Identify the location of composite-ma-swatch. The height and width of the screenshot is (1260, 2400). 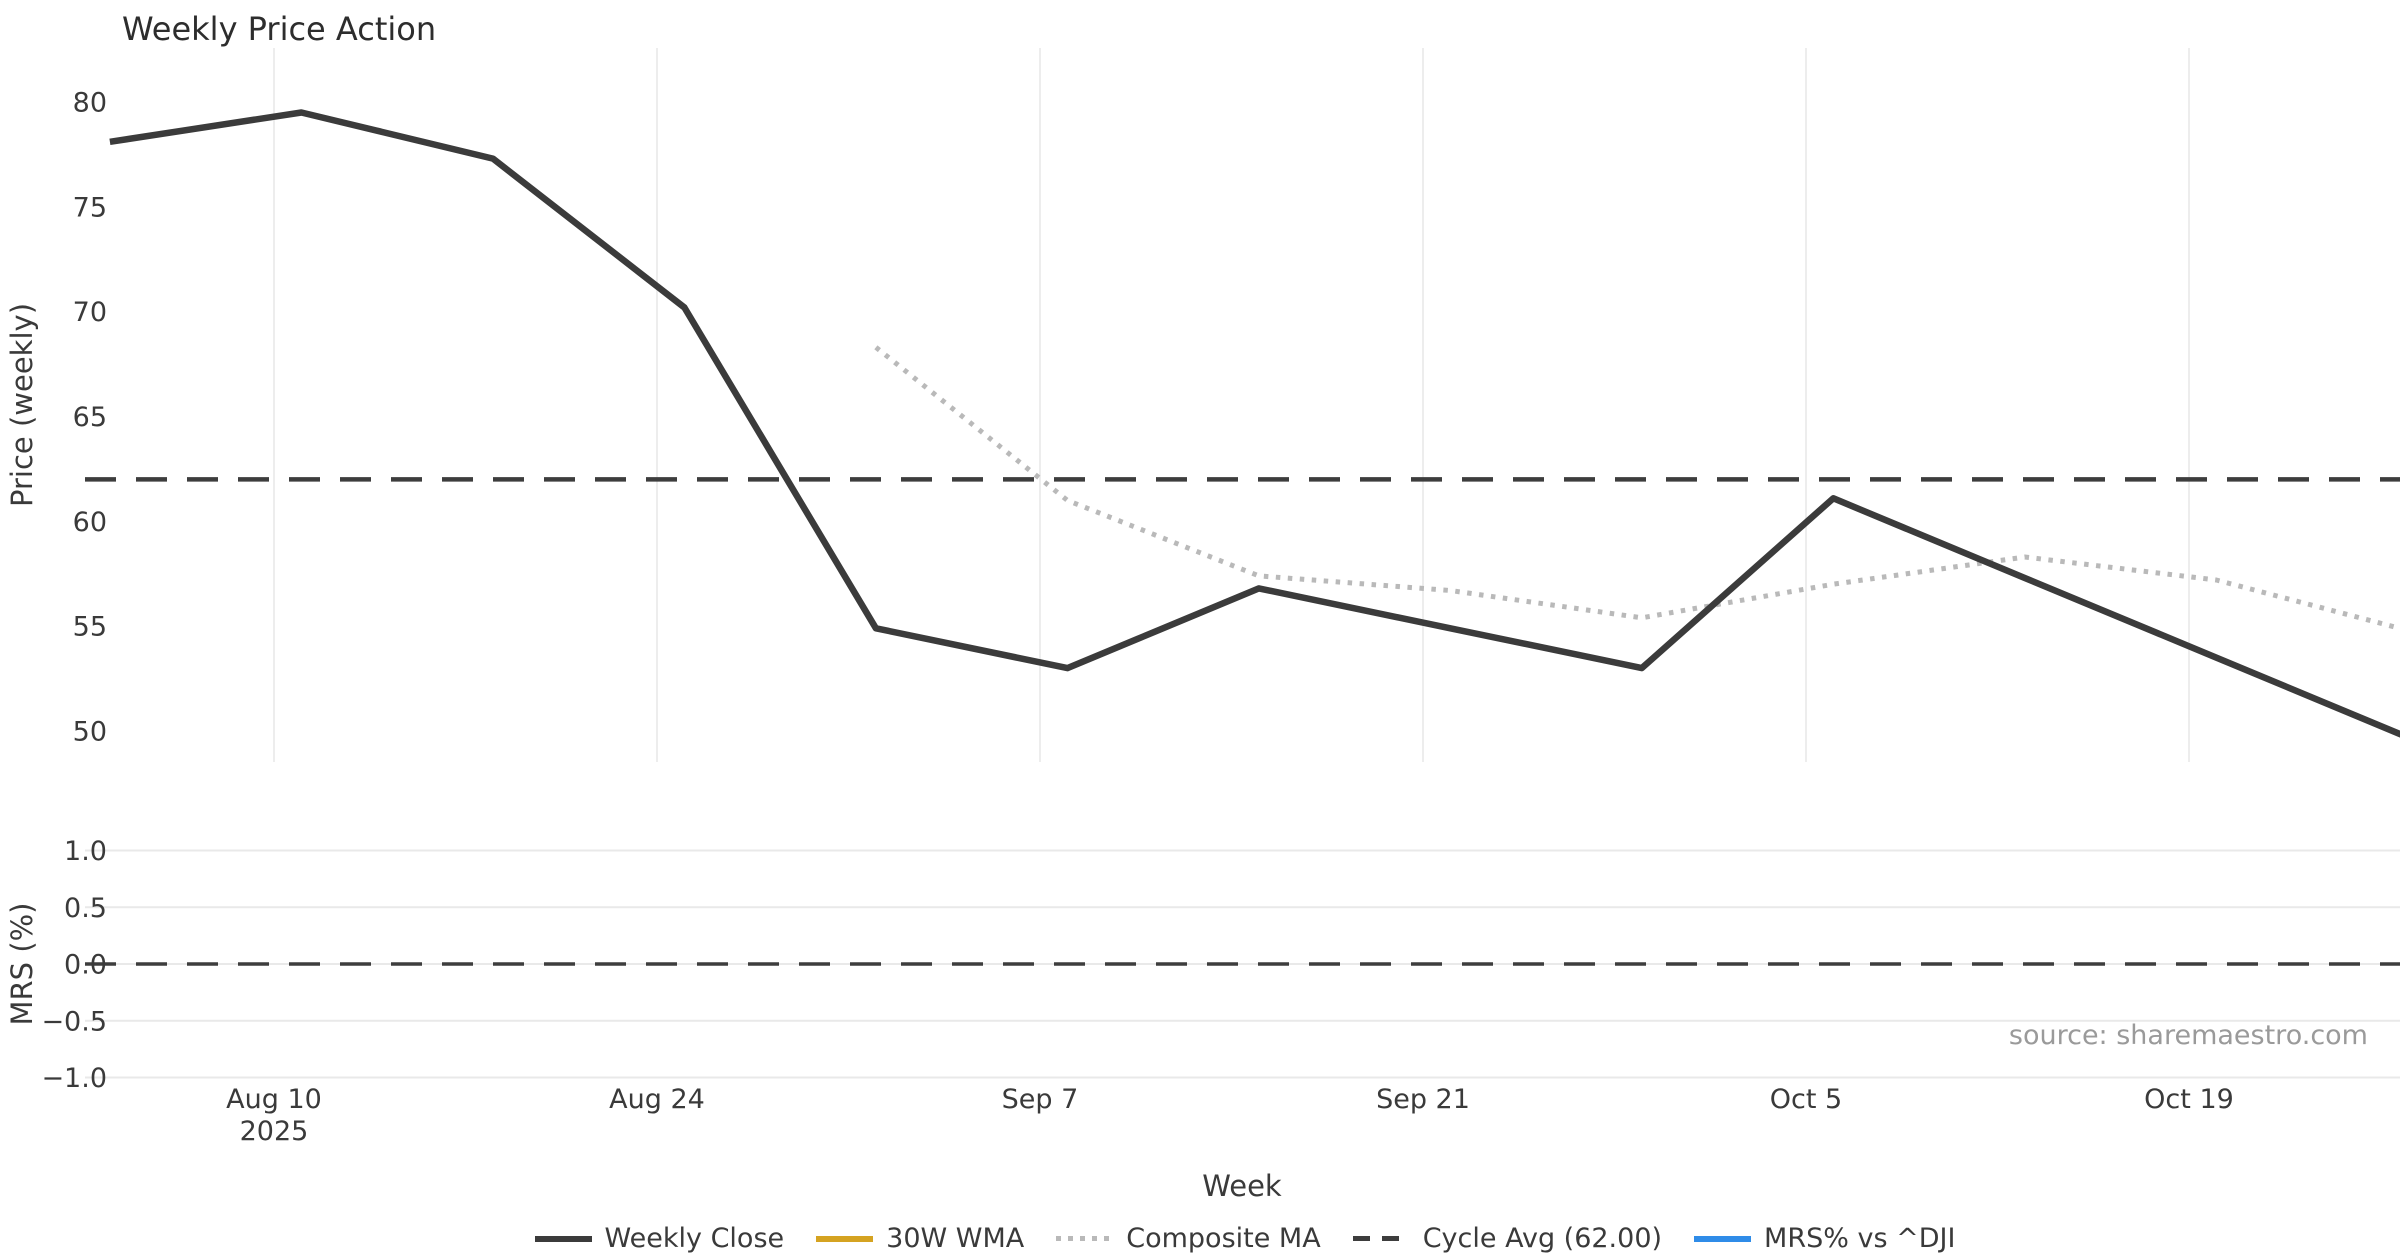
(1085, 1238).